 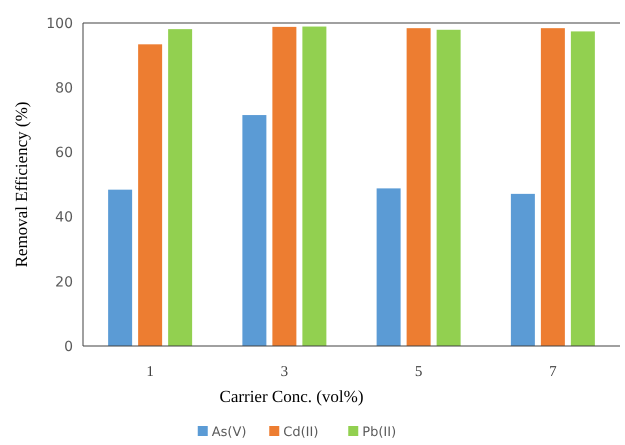 What do you see at coordinates (300, 432) in the screenshot?
I see `legend-label: Cd(II)` at bounding box center [300, 432].